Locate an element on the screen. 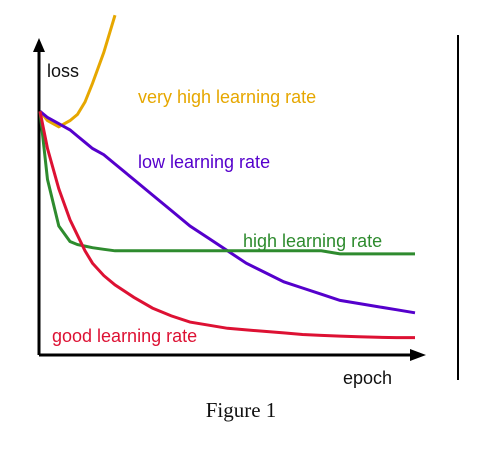  x-axis-arrow is located at coordinates (418, 355).